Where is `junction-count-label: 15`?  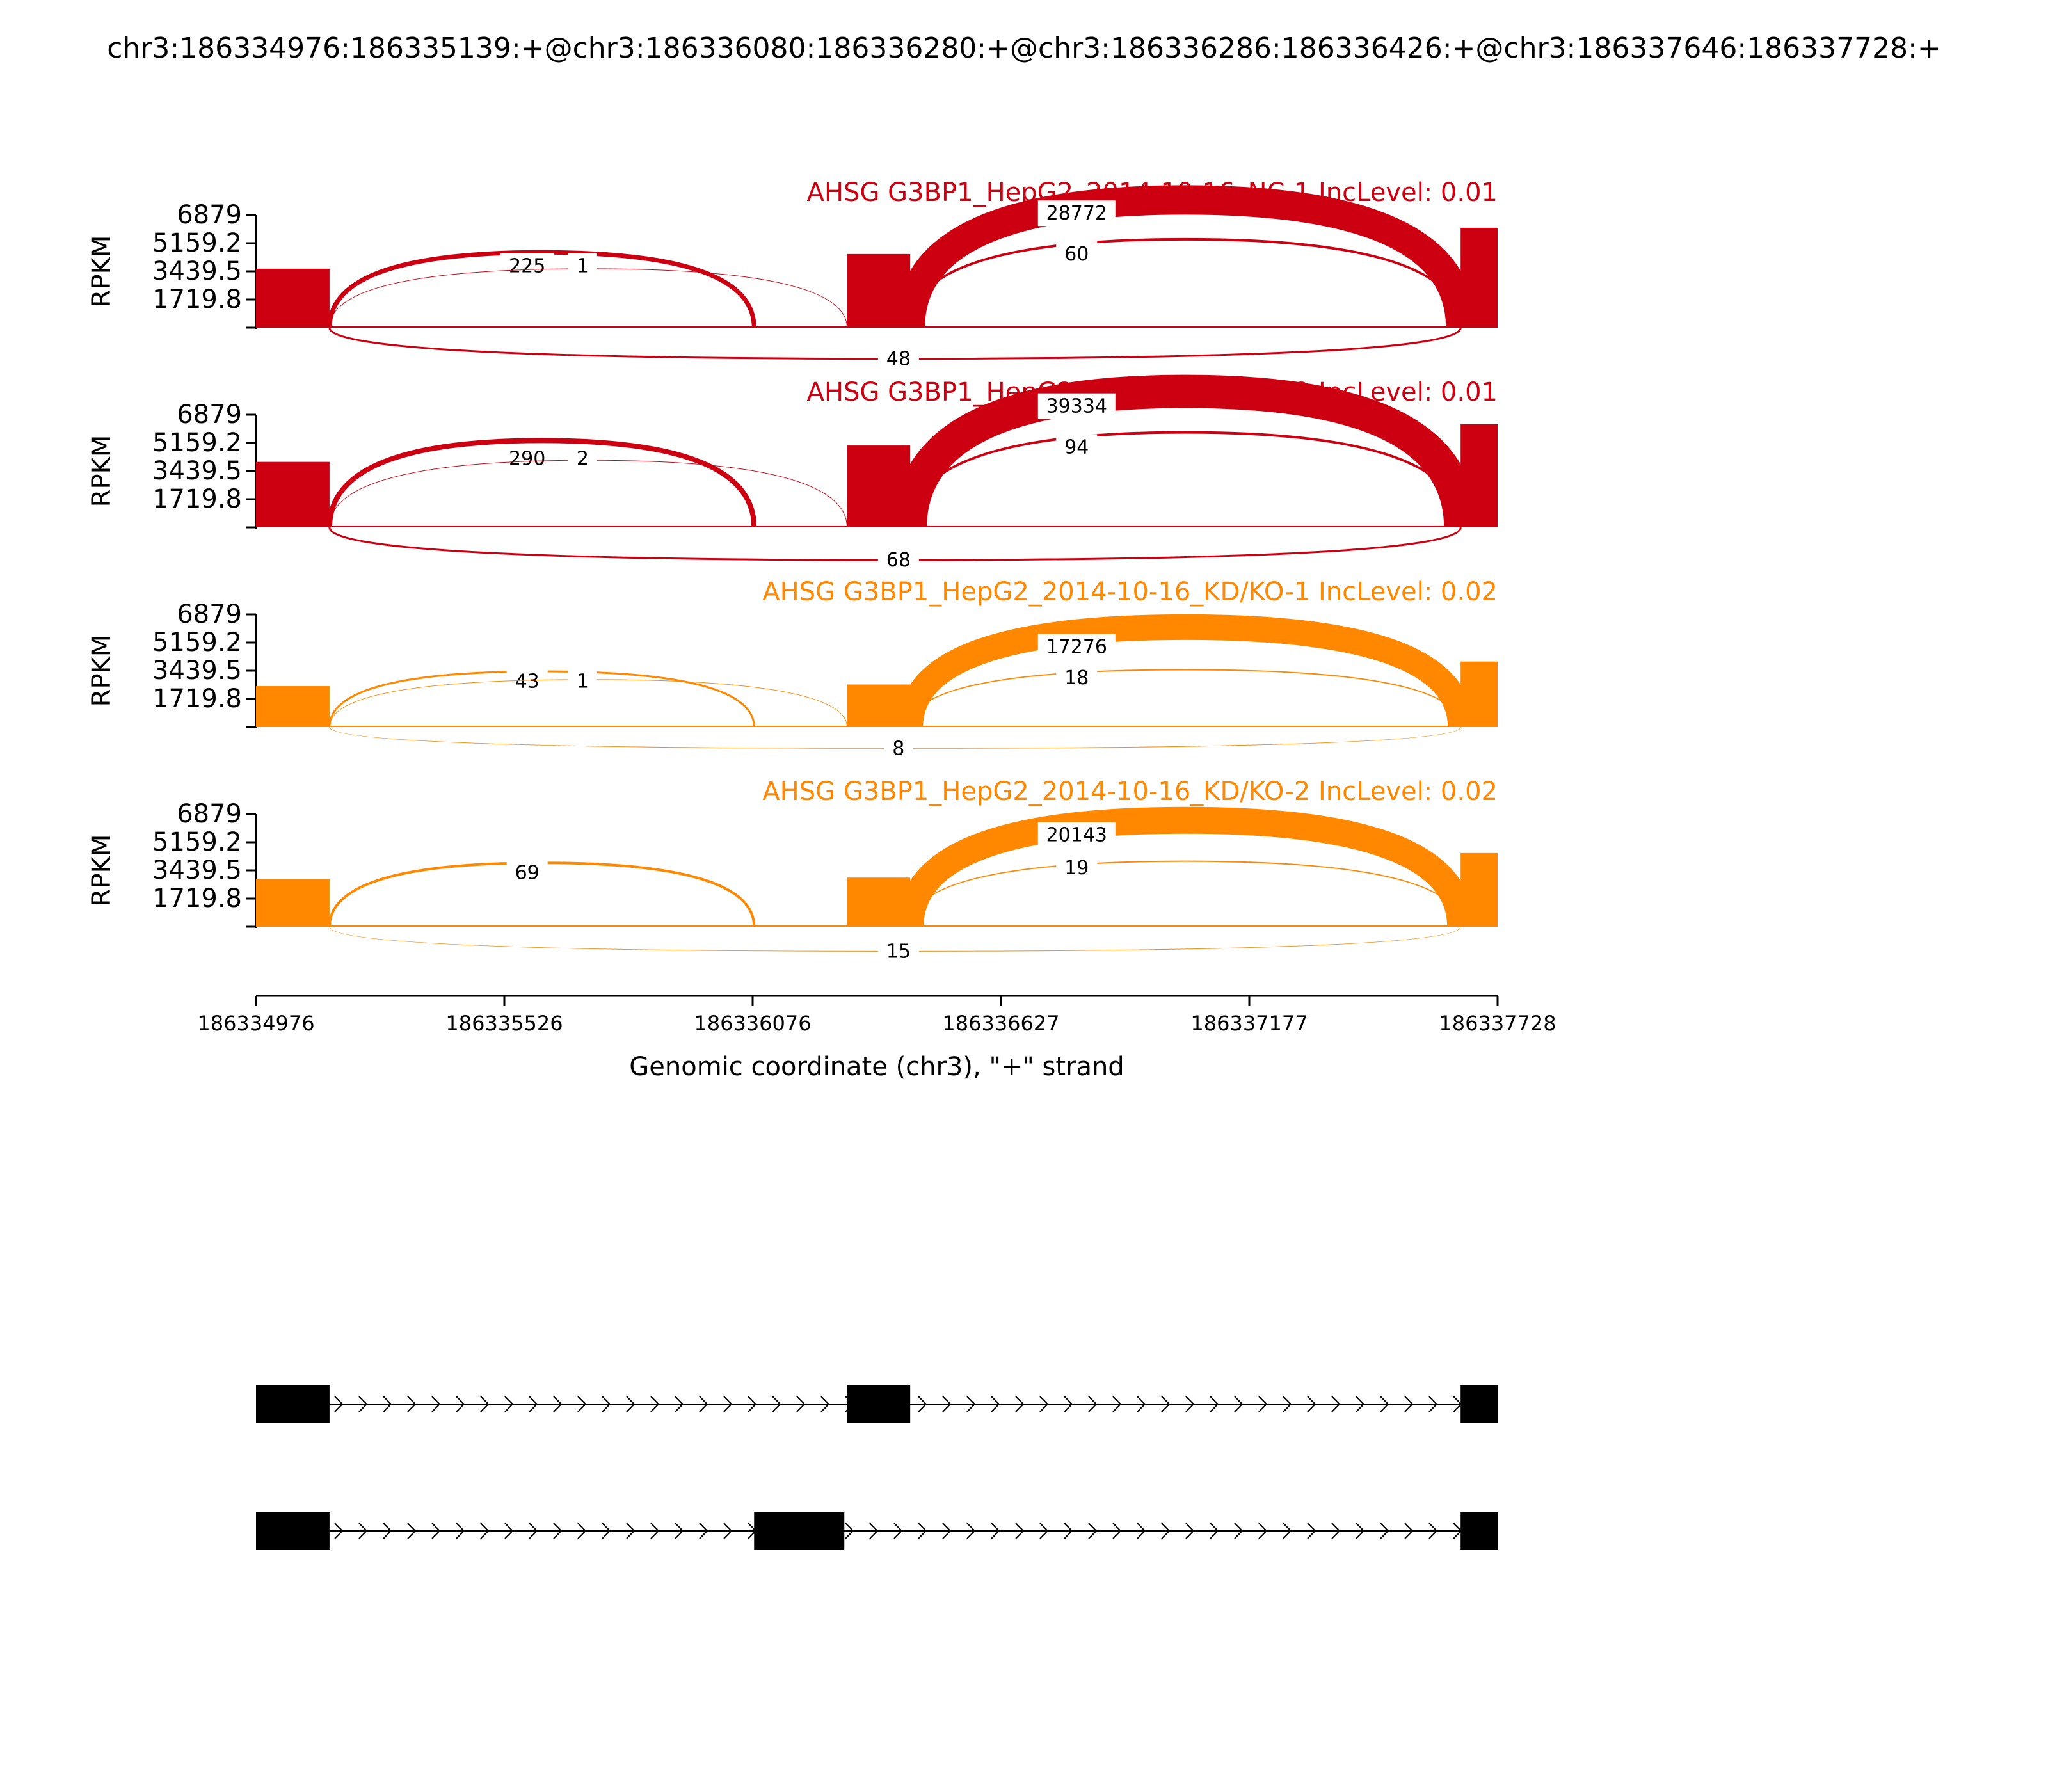
junction-count-label: 15 is located at coordinates (898, 951).